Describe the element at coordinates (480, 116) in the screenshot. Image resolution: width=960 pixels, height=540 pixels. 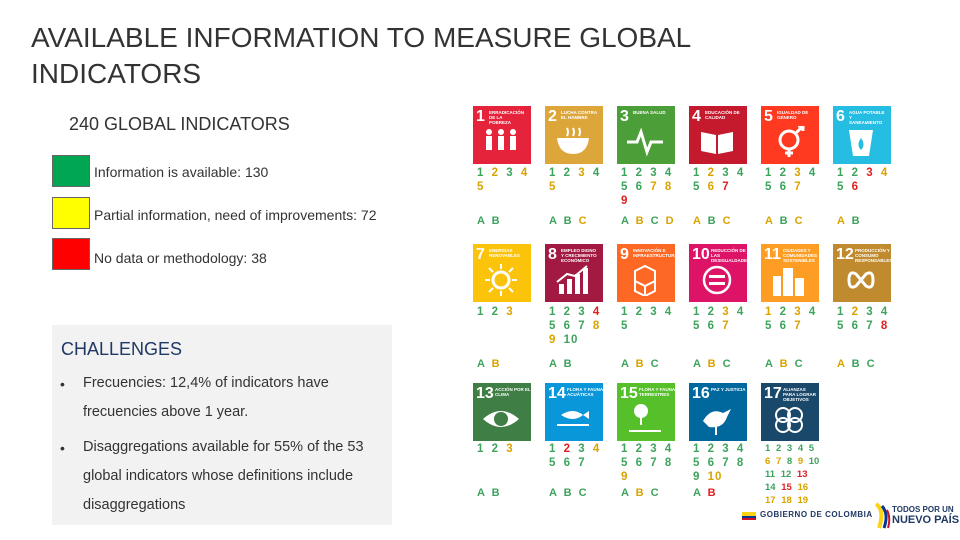
I see `sdg-number: 1` at that location.